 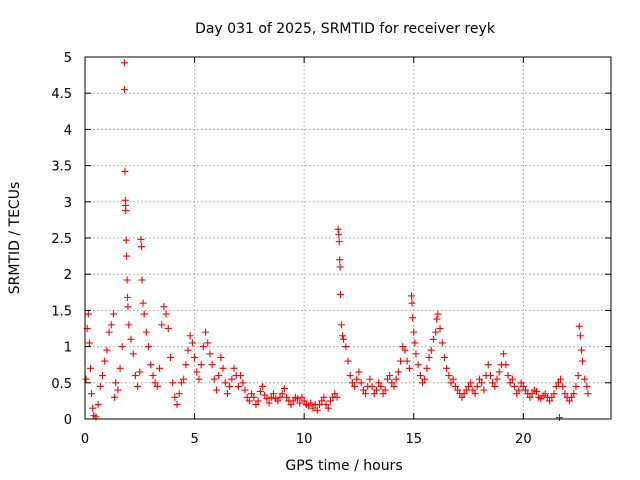 What do you see at coordinates (61, 311) in the screenshot?
I see `y-tick-label: 1.5` at bounding box center [61, 311].